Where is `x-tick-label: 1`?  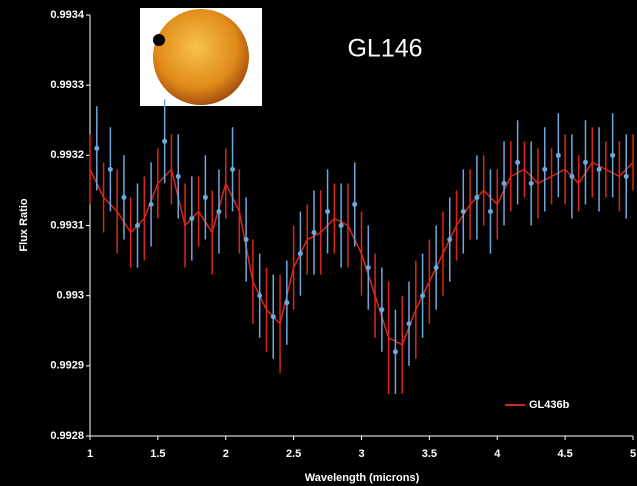 x-tick-label: 1 is located at coordinates (90, 454).